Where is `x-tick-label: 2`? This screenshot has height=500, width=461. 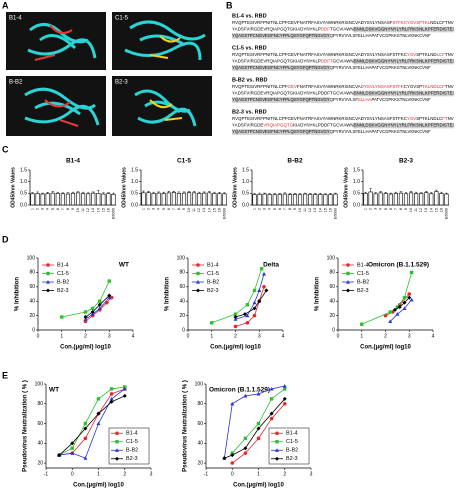 x-tick-label: 2 is located at coordinates (38, 209).